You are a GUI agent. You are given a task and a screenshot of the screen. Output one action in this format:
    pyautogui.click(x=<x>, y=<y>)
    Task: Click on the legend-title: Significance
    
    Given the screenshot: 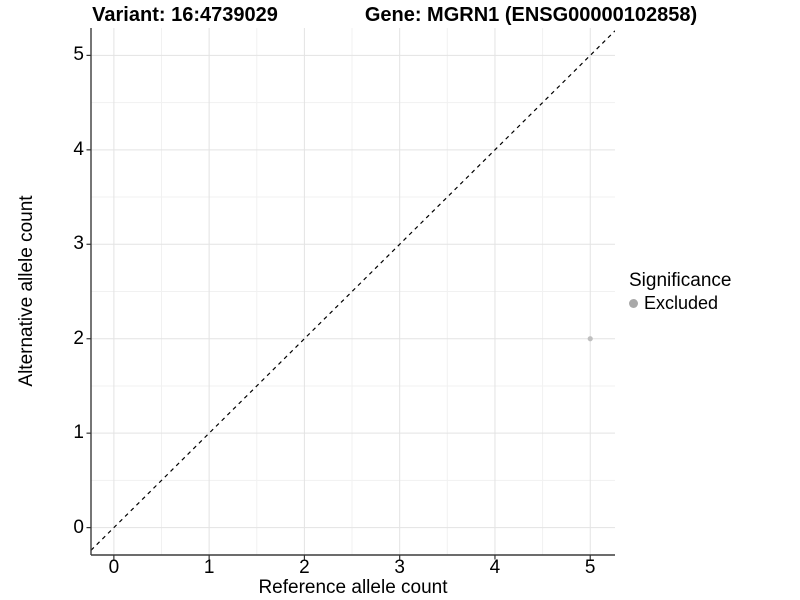 What is the action you would take?
    pyautogui.click(x=680, y=280)
    